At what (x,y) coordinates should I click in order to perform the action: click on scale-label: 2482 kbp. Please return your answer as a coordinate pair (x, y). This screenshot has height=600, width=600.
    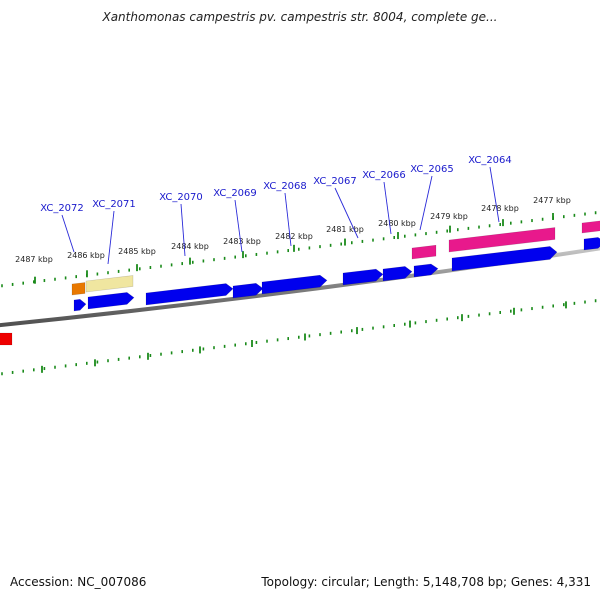
    Looking at the image, I should click on (294, 236).